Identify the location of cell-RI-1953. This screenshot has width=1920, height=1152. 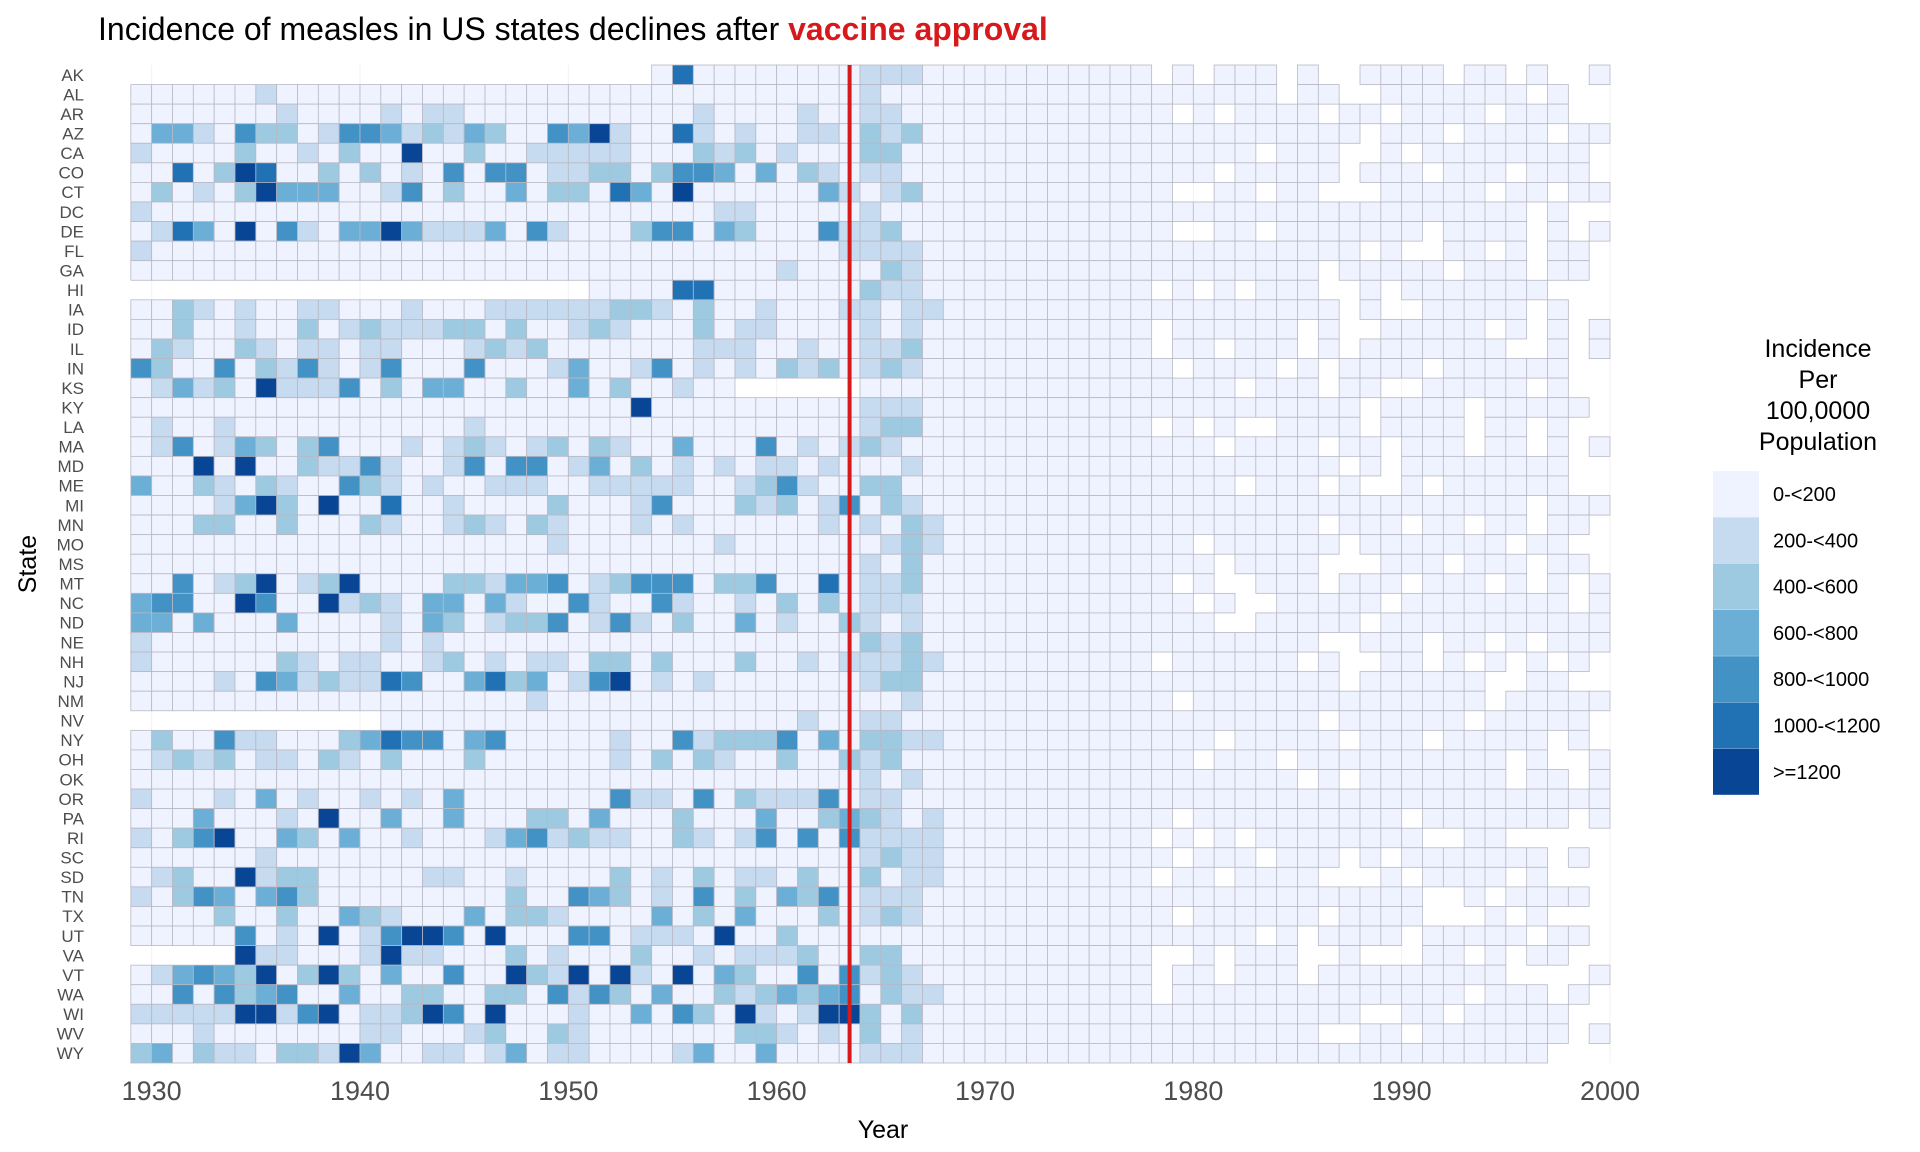
(641, 838).